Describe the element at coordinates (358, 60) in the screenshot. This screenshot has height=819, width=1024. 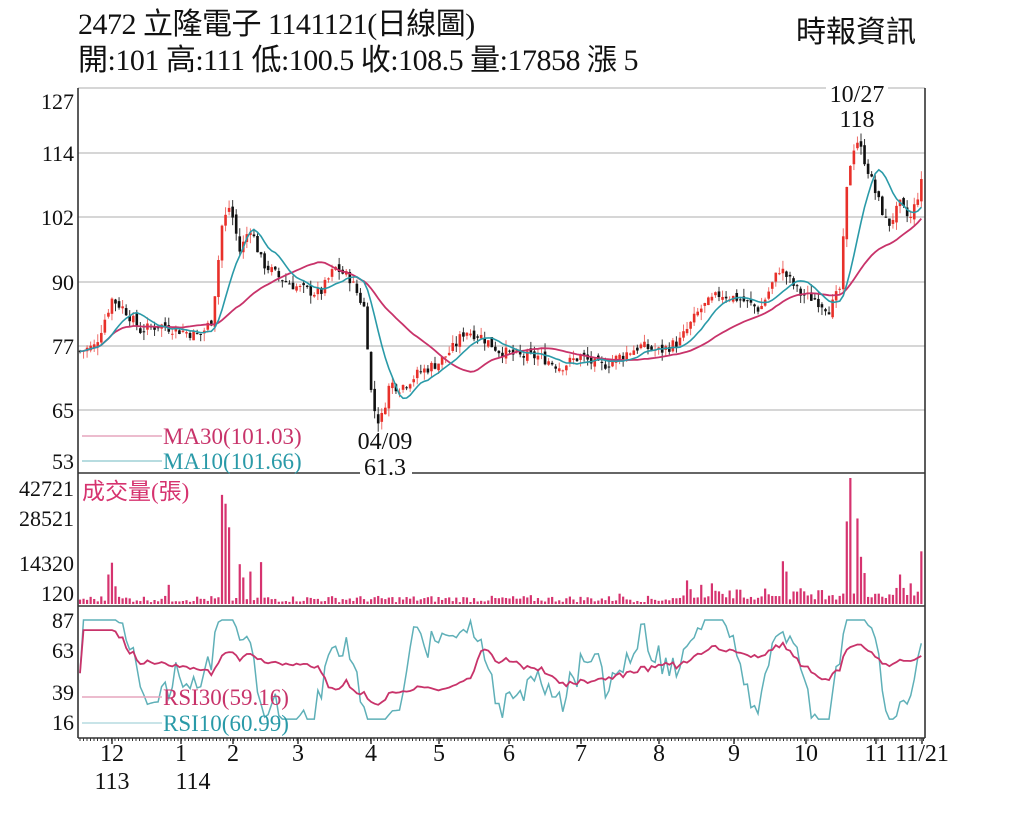
I see `quote-summary: 開:101 高:111 低:100.5 收:108.5 量:17858 漲 5` at that location.